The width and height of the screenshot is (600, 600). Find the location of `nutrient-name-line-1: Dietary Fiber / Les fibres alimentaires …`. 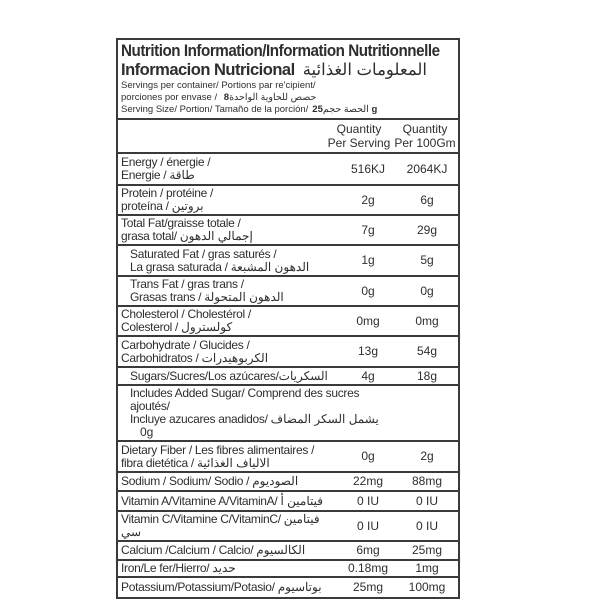

nutrient-name-line-1: Dietary Fiber / Les fibres alimentaires … is located at coordinates (218, 449).